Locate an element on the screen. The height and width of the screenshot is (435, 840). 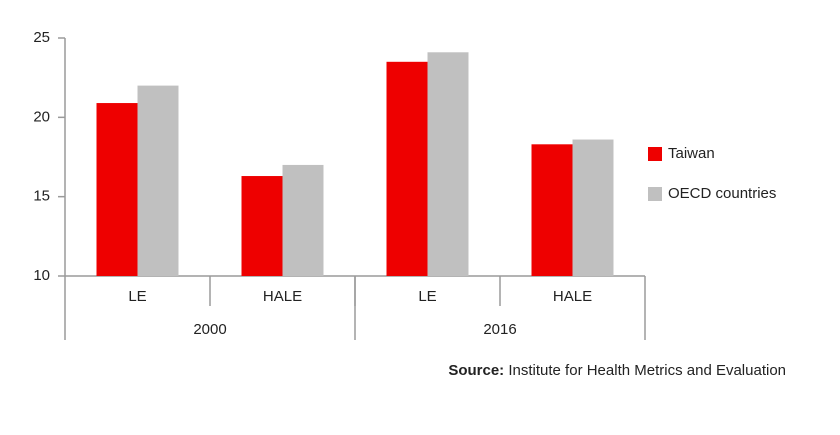
y-tick-label: 20 is located at coordinates (41, 116).